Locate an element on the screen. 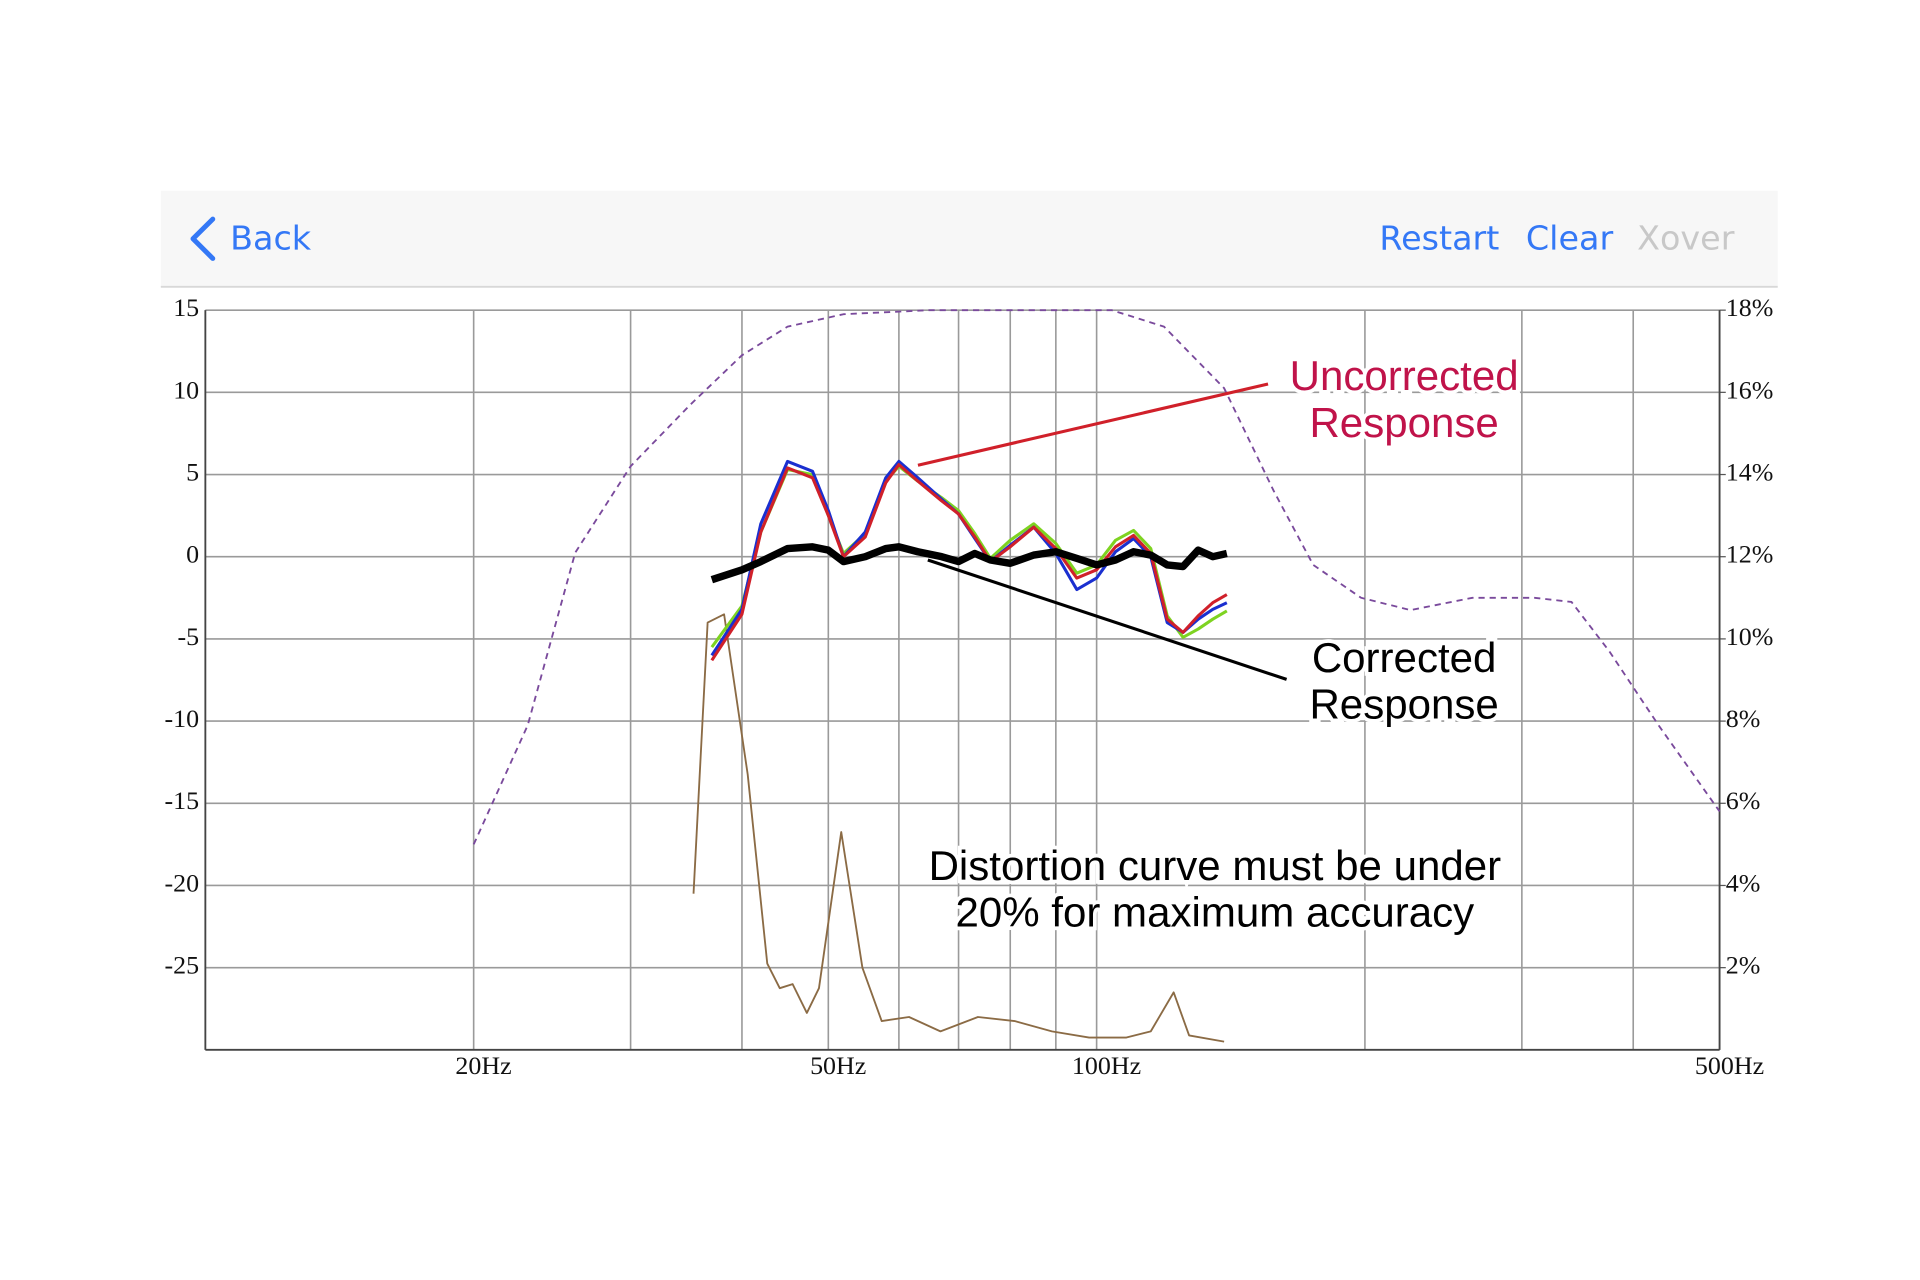  annotation-text: Distortion curve must be under is located at coordinates (1215, 865).